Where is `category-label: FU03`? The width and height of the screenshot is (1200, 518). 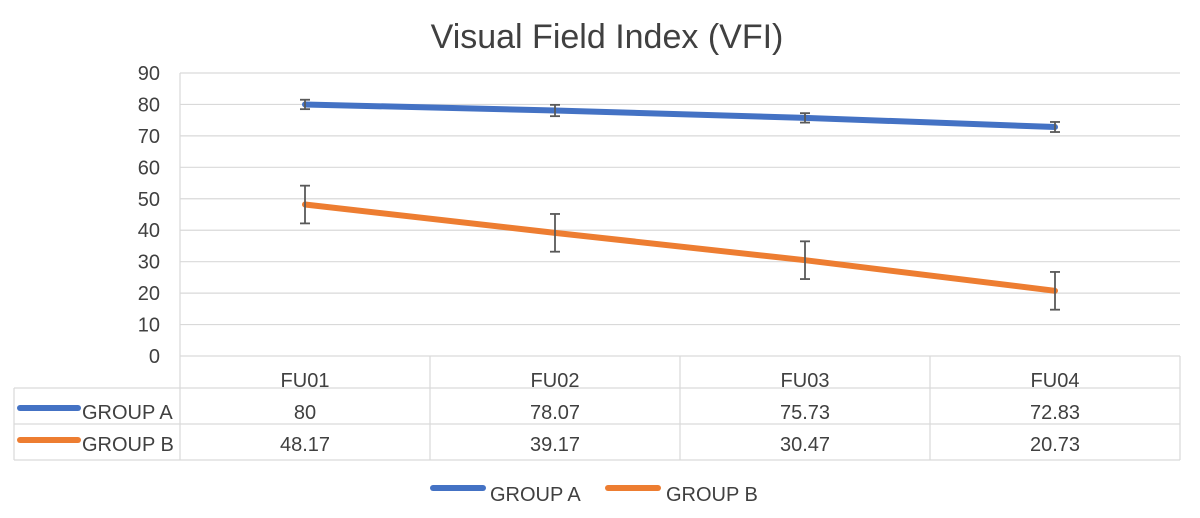
category-label: FU03 is located at coordinates (805, 381).